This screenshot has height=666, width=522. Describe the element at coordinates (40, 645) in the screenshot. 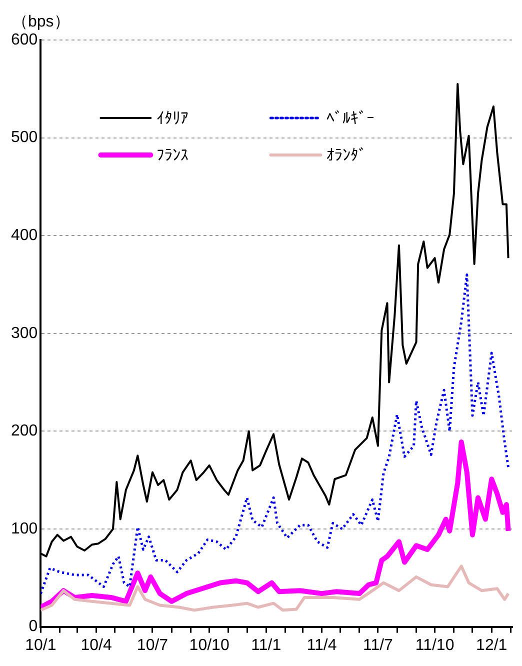

I see `x-tick-label: 10/1` at that location.